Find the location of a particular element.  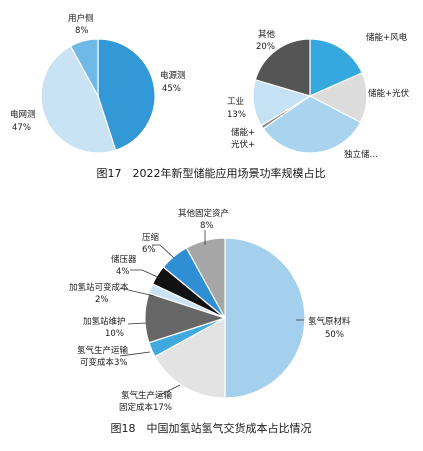

label-other-pct: 20% is located at coordinates (265, 47).